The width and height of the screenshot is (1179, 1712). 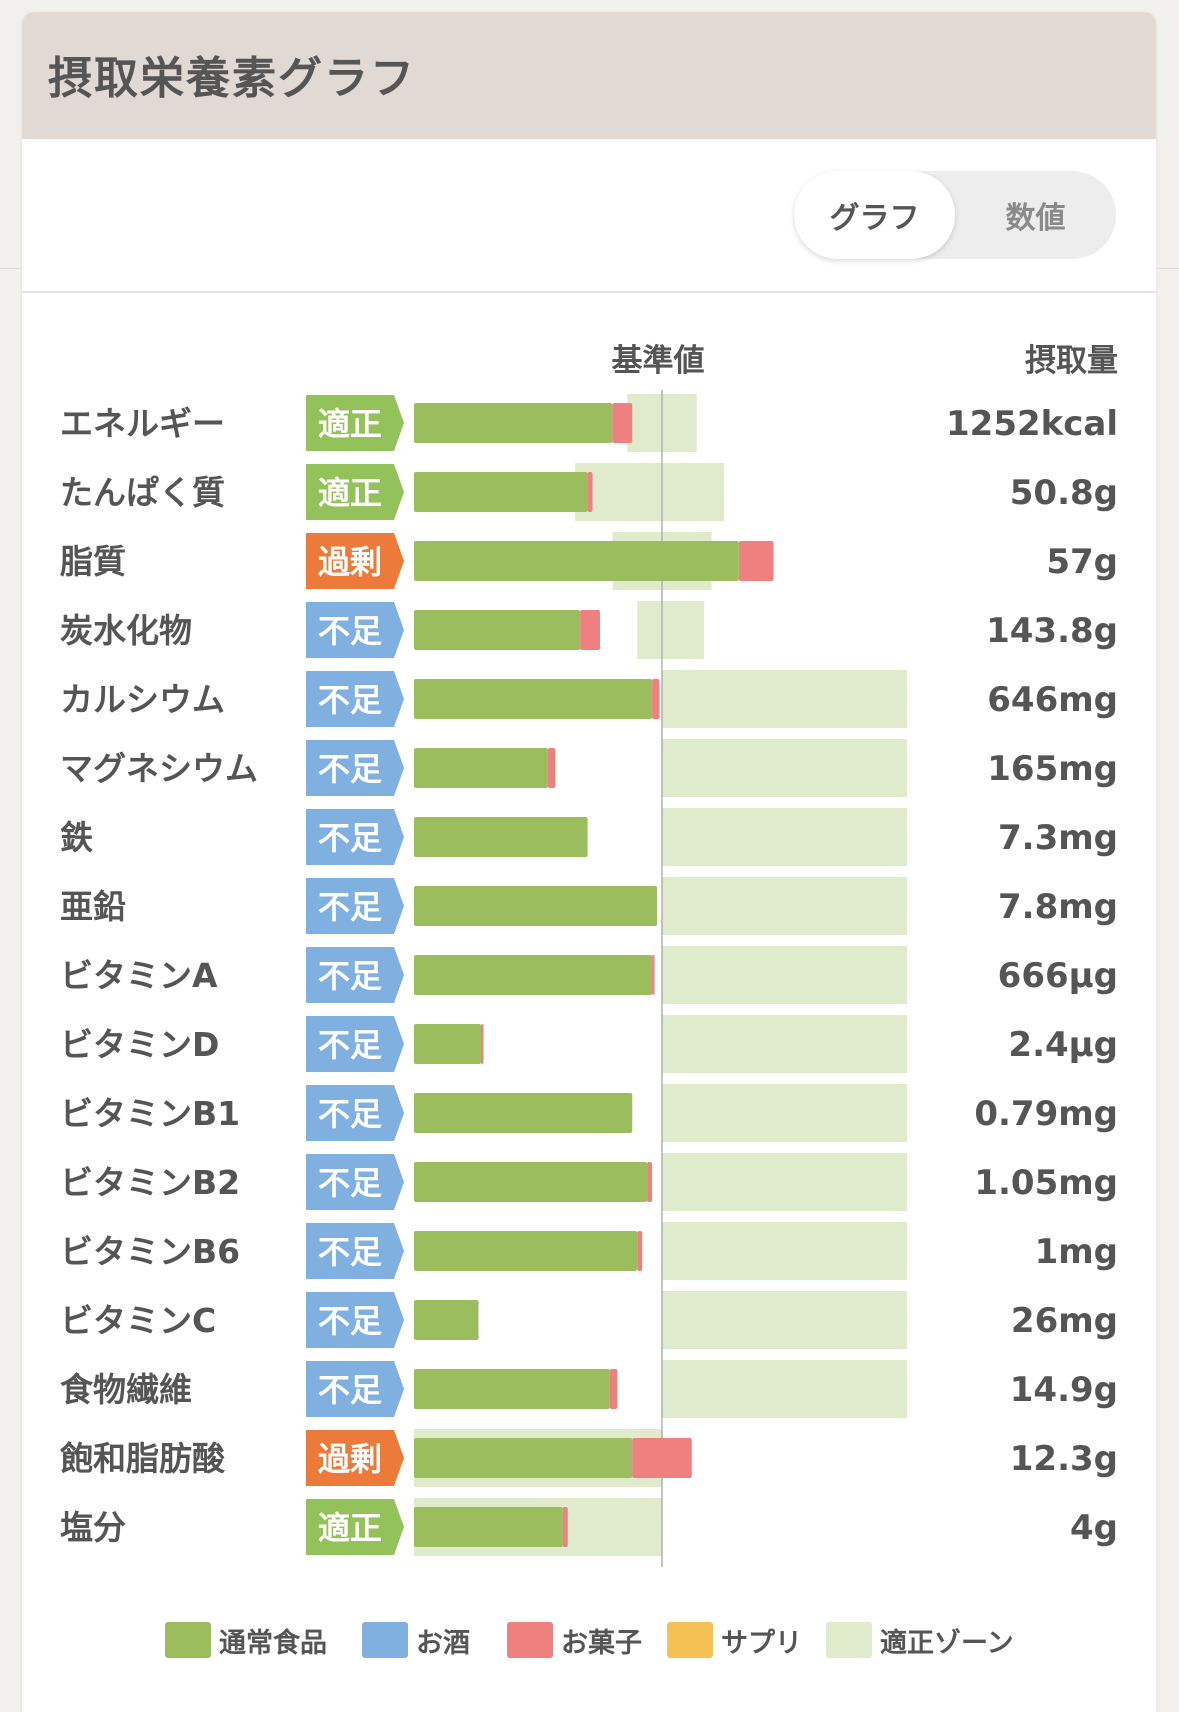 I want to click on graph-view-button: グラフ, so click(x=874, y=215).